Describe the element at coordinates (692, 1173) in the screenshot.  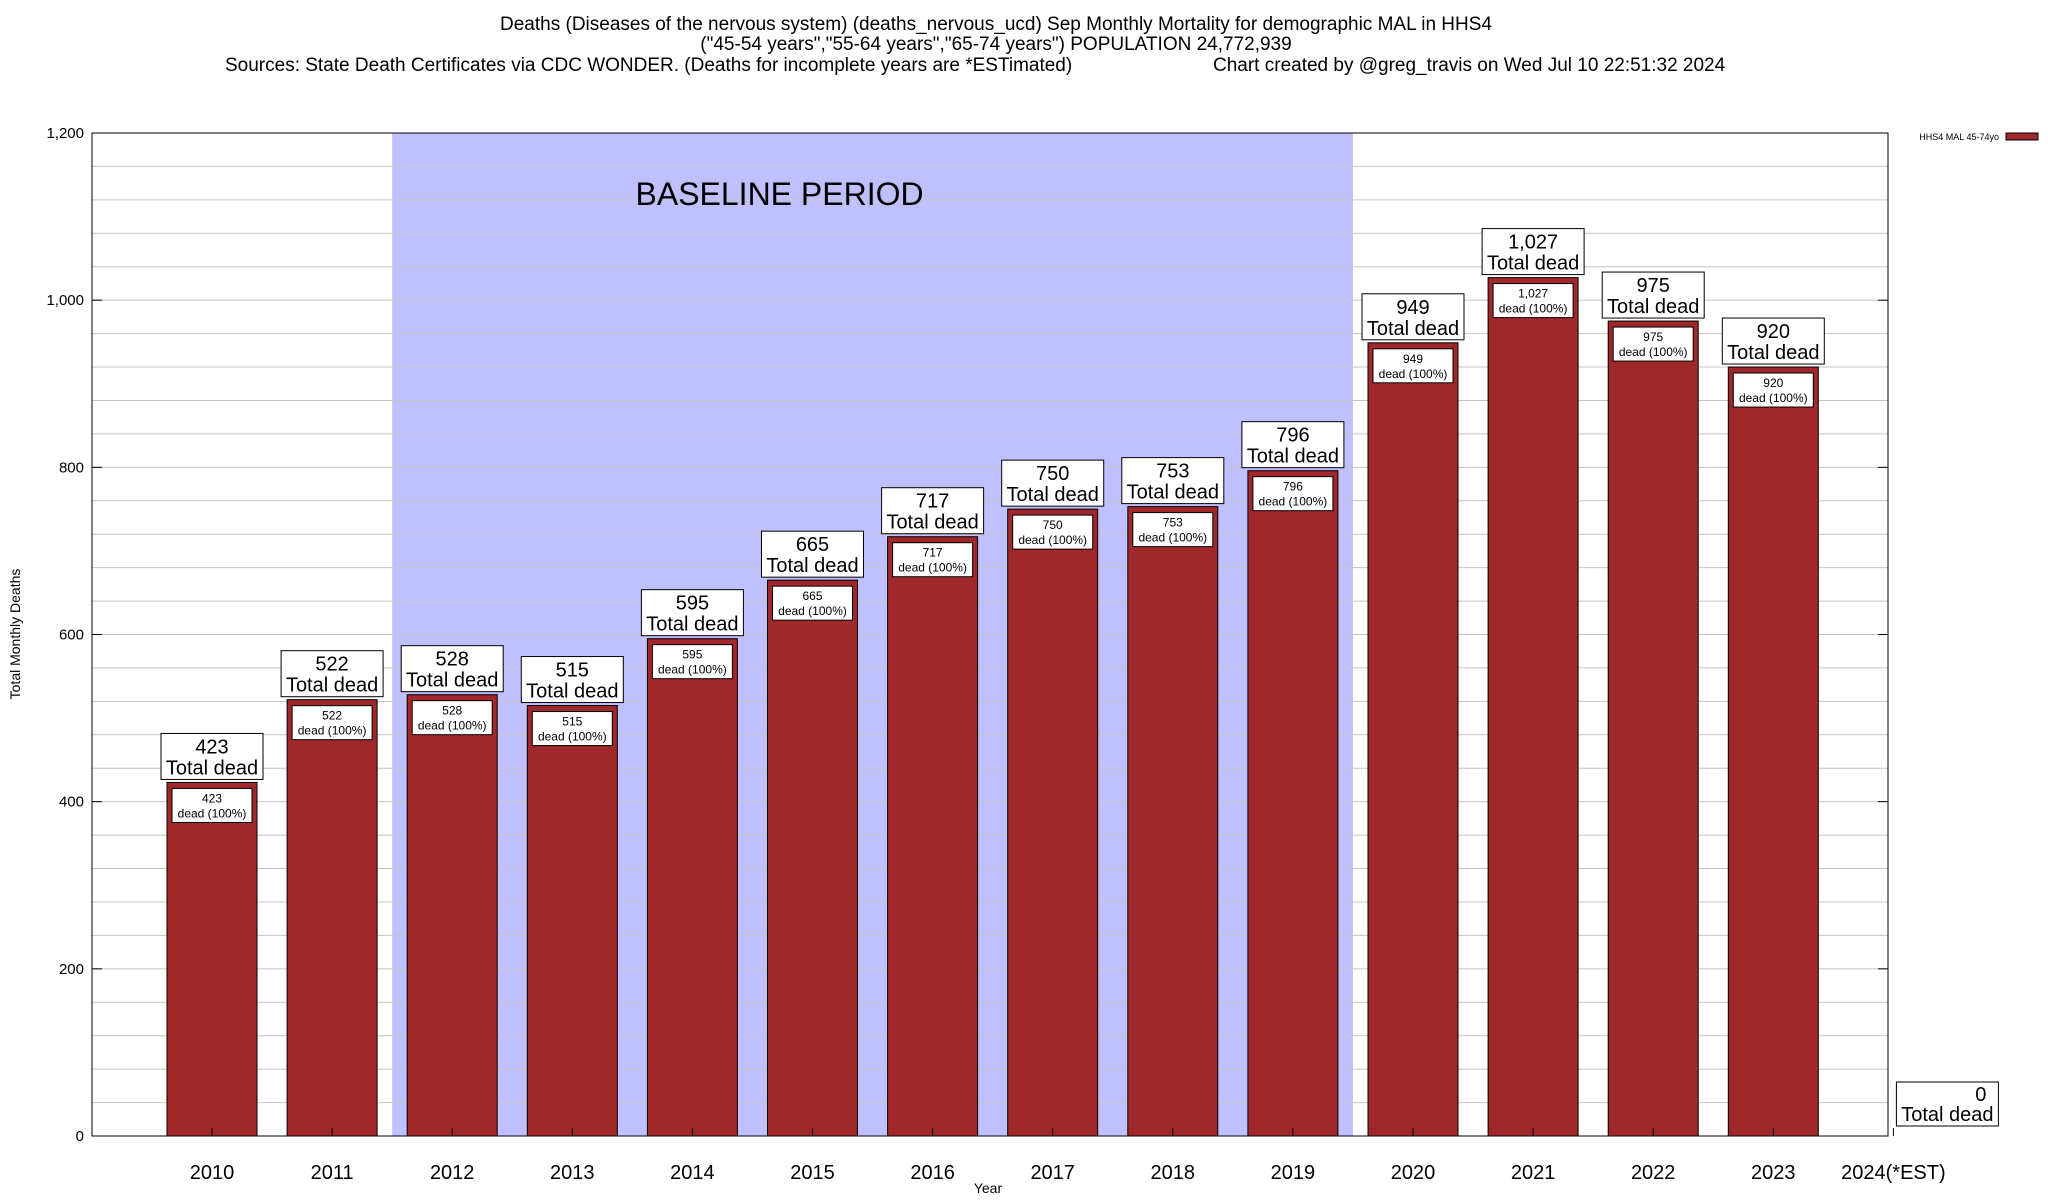
I see `x-tick-label: 2014` at that location.